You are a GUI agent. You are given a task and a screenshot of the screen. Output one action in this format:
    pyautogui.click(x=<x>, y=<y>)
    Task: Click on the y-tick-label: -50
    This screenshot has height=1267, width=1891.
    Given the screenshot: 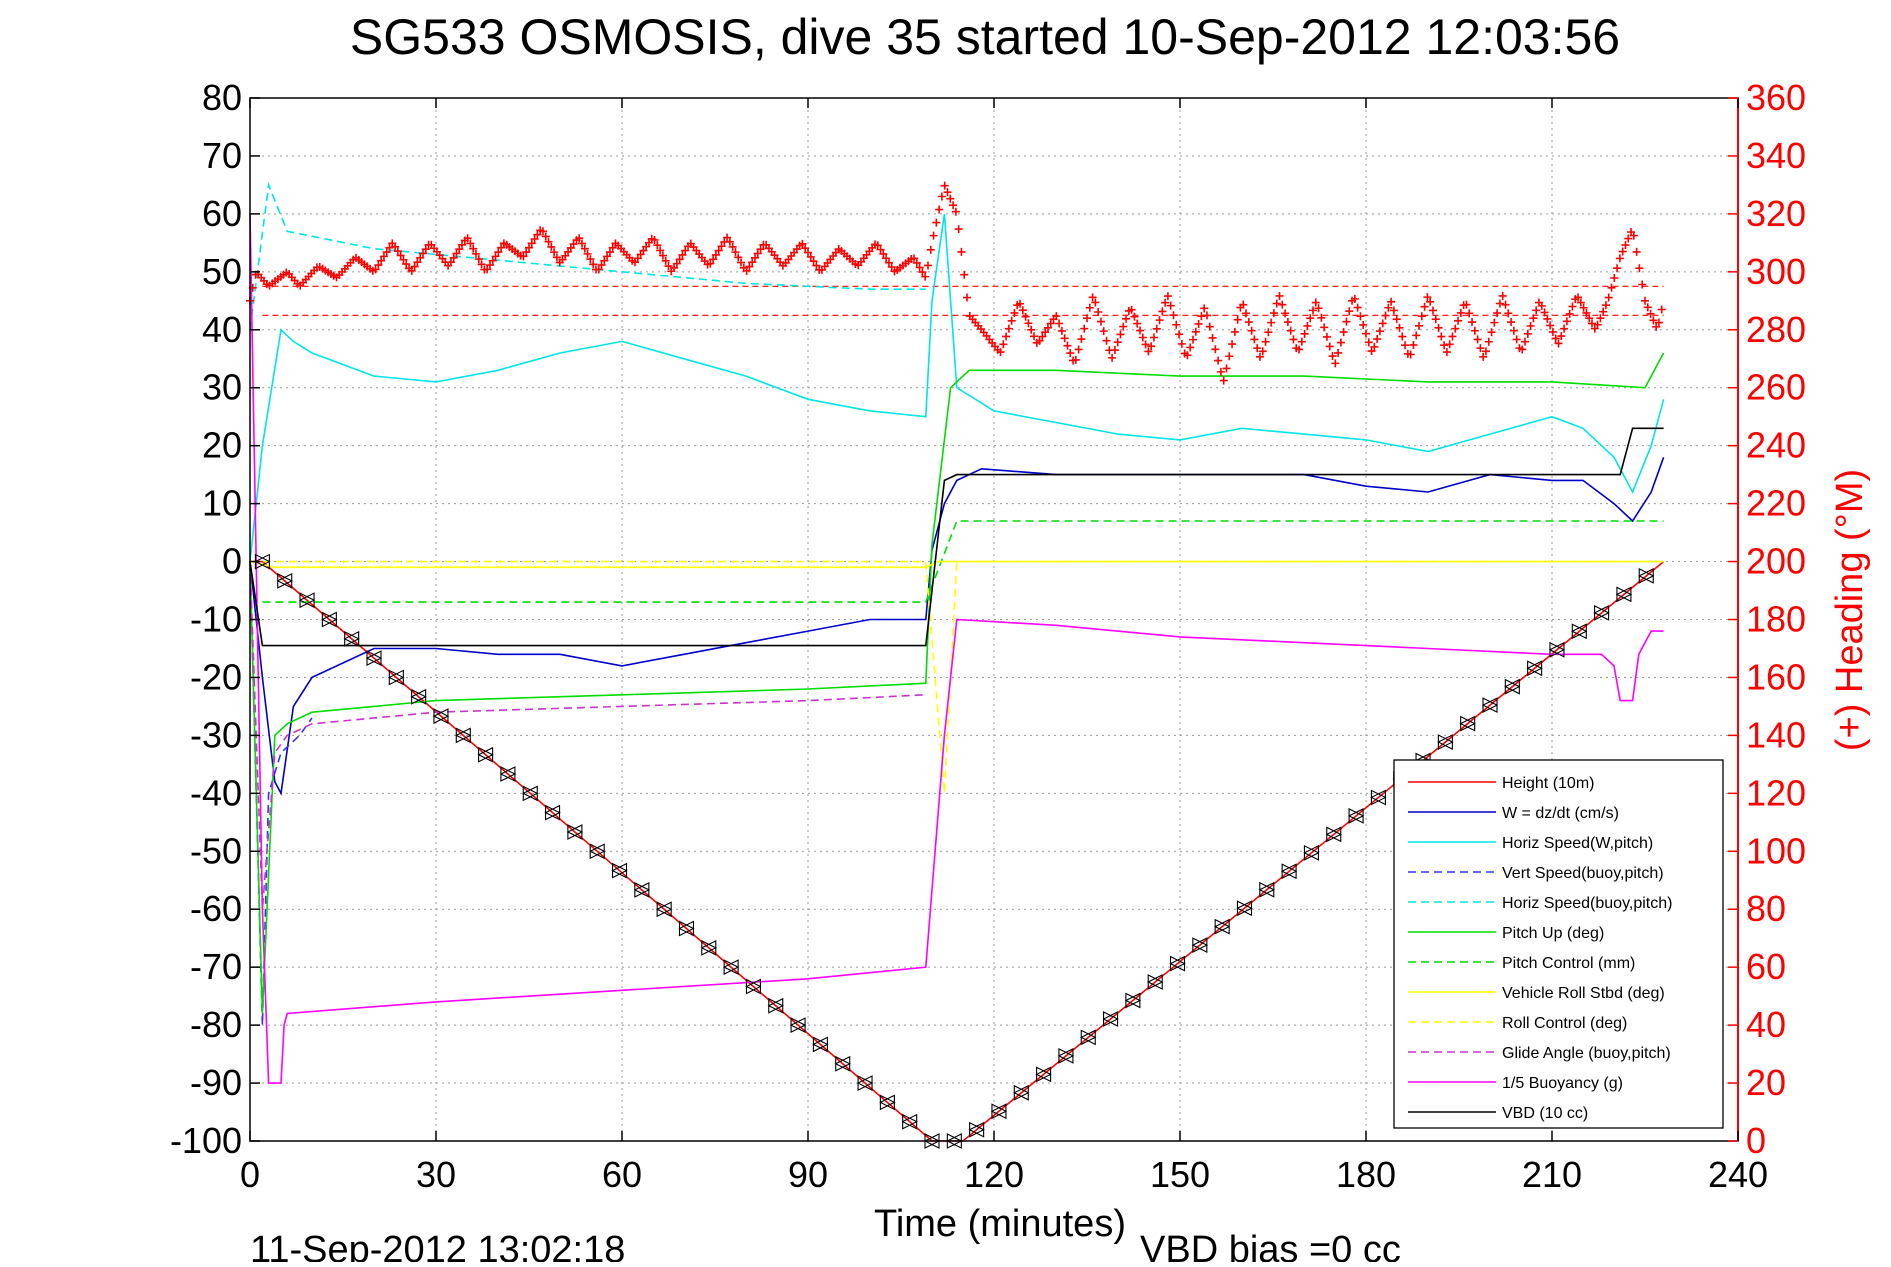 What is the action you would take?
    pyautogui.click(x=216, y=850)
    